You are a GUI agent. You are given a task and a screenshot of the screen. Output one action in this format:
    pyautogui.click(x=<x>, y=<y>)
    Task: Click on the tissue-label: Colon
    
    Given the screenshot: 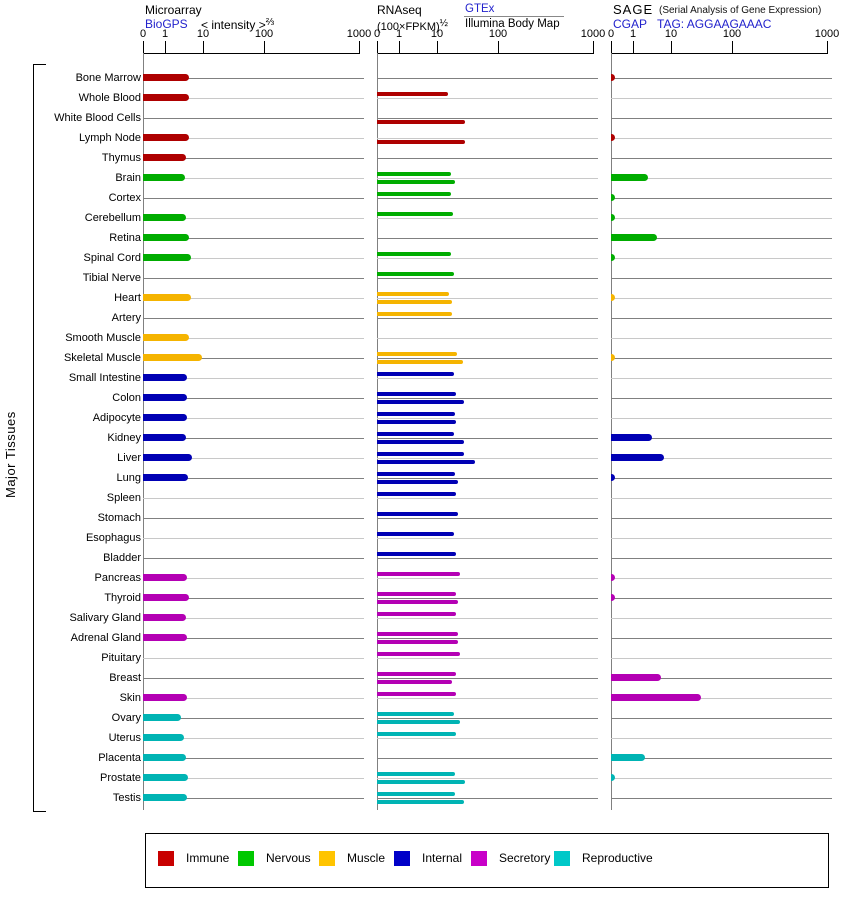 What is the action you would take?
    pyautogui.click(x=126, y=398)
    